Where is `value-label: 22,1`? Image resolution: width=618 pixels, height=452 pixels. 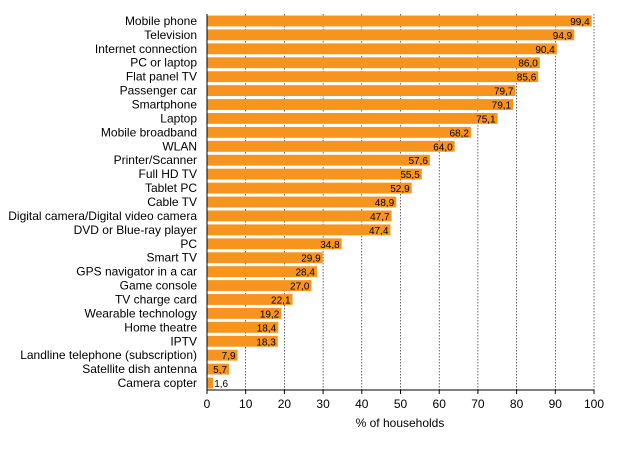
value-label: 22,1 is located at coordinates (281, 300).